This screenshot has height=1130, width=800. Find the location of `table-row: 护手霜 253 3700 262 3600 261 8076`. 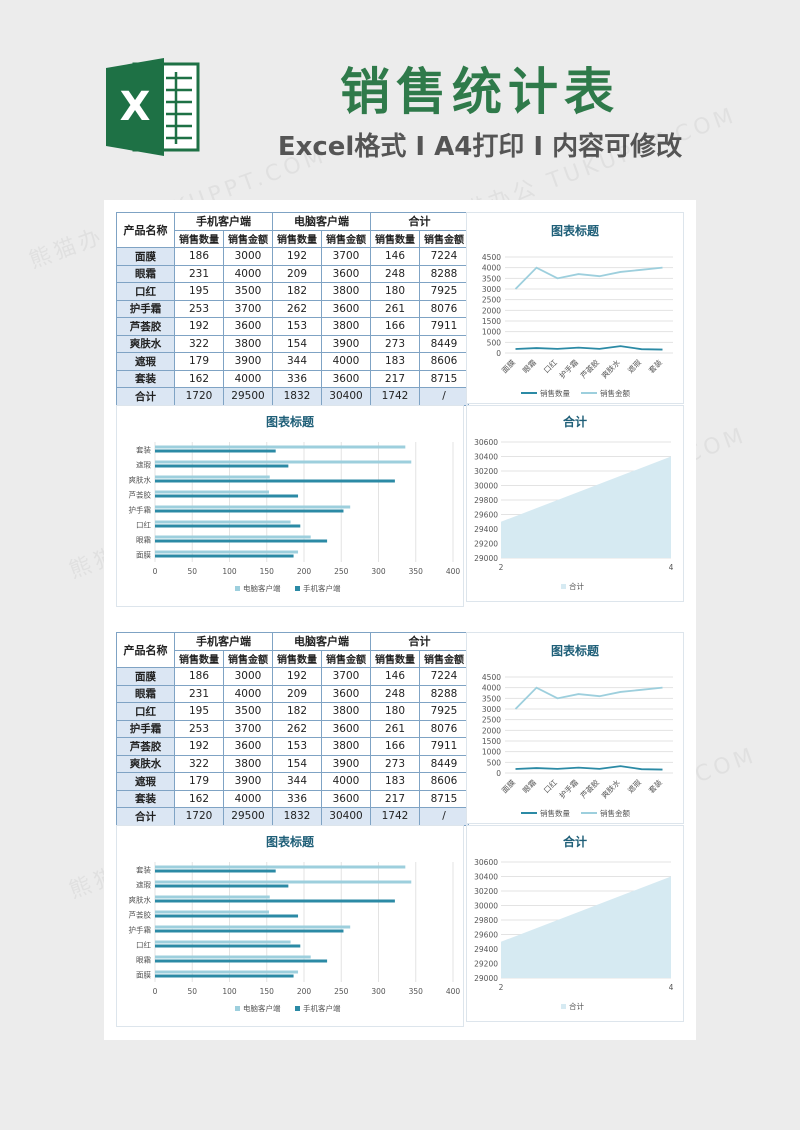

table-row: 护手霜 253 3700 262 3600 261 8076 is located at coordinates (292, 308).